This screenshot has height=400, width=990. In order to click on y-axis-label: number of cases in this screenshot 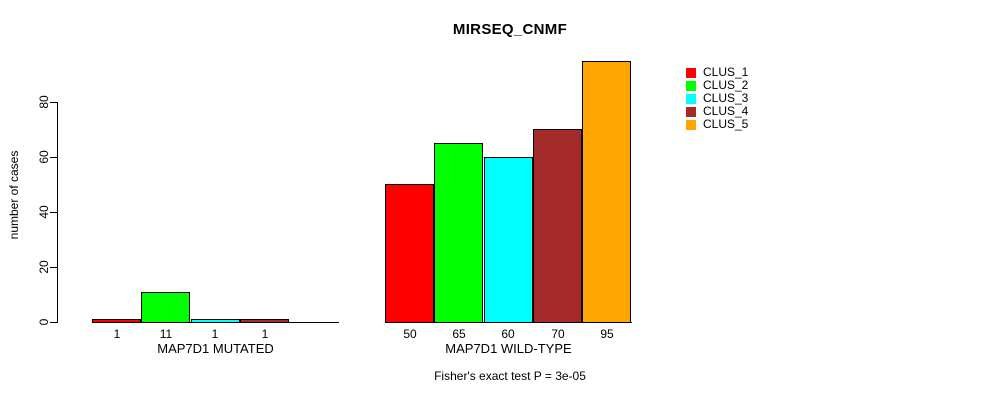, I will do `click(14, 195)`.